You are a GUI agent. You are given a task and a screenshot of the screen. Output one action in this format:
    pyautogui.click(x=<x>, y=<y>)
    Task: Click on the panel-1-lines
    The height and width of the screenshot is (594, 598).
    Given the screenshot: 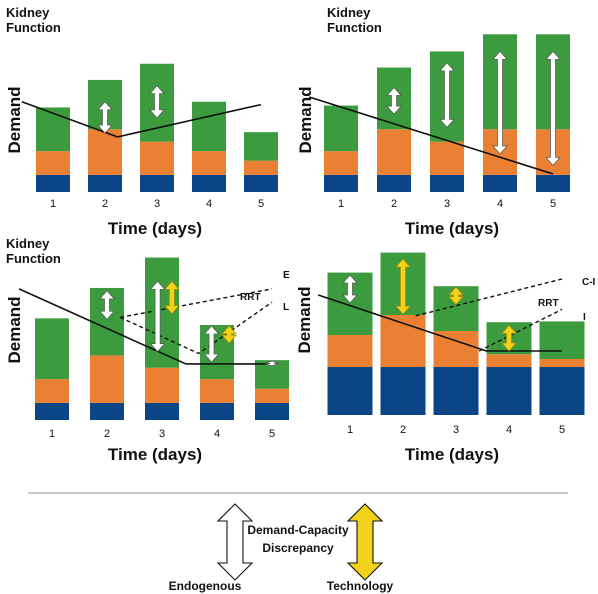 What is the action you would take?
    pyautogui.click(x=141, y=119)
    